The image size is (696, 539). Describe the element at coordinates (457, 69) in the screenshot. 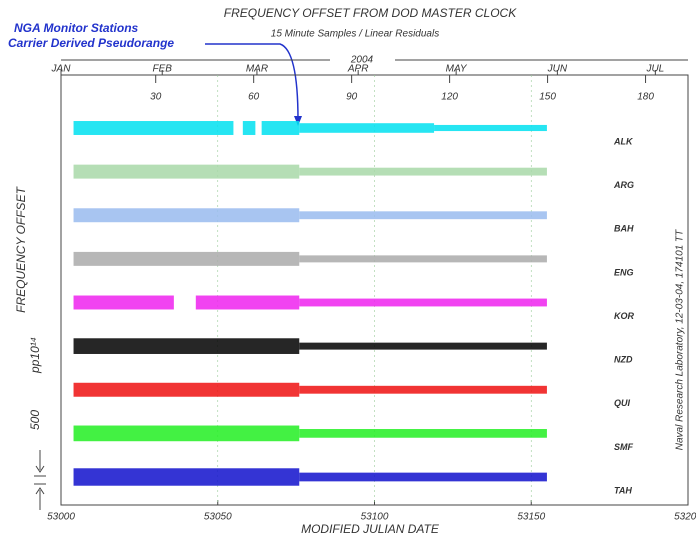

I see `month-label: MAY` at that location.